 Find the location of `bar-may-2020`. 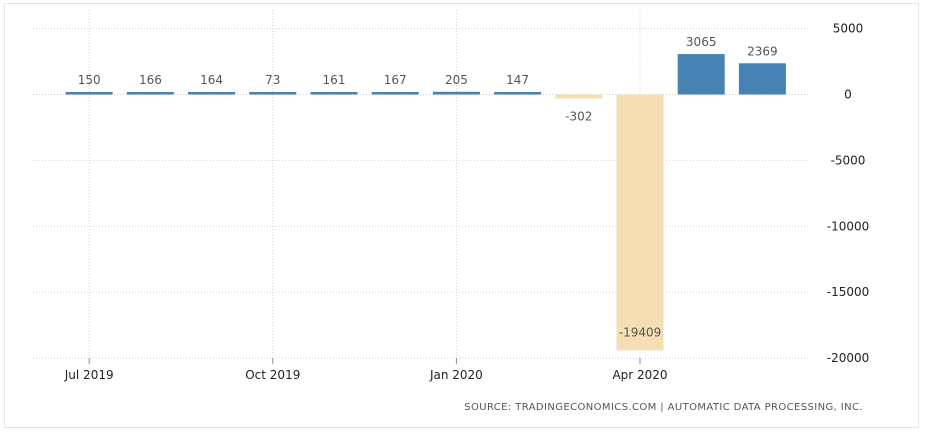

bar-may-2020 is located at coordinates (701, 74).